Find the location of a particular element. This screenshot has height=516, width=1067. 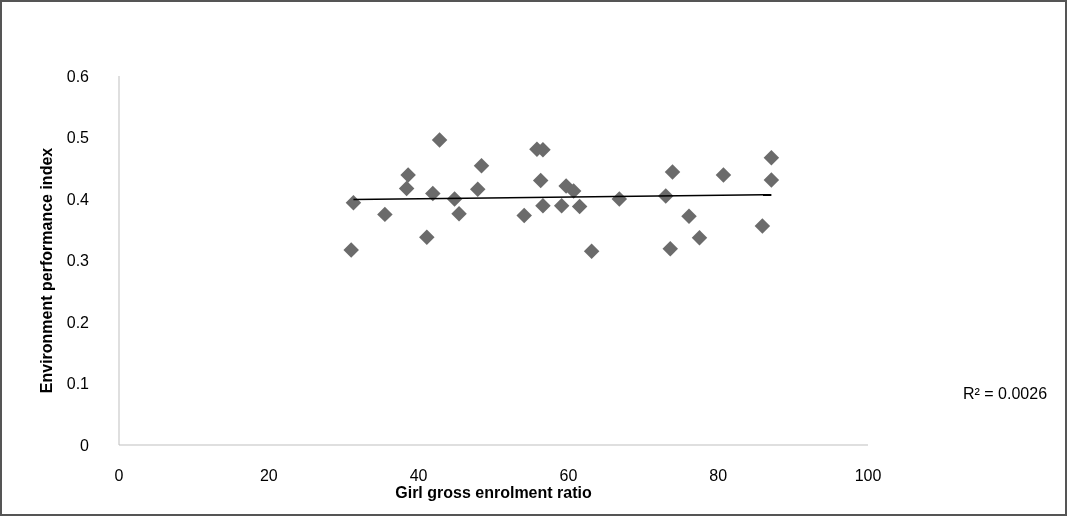

y-tick-label: 0 is located at coordinates (85, 445).